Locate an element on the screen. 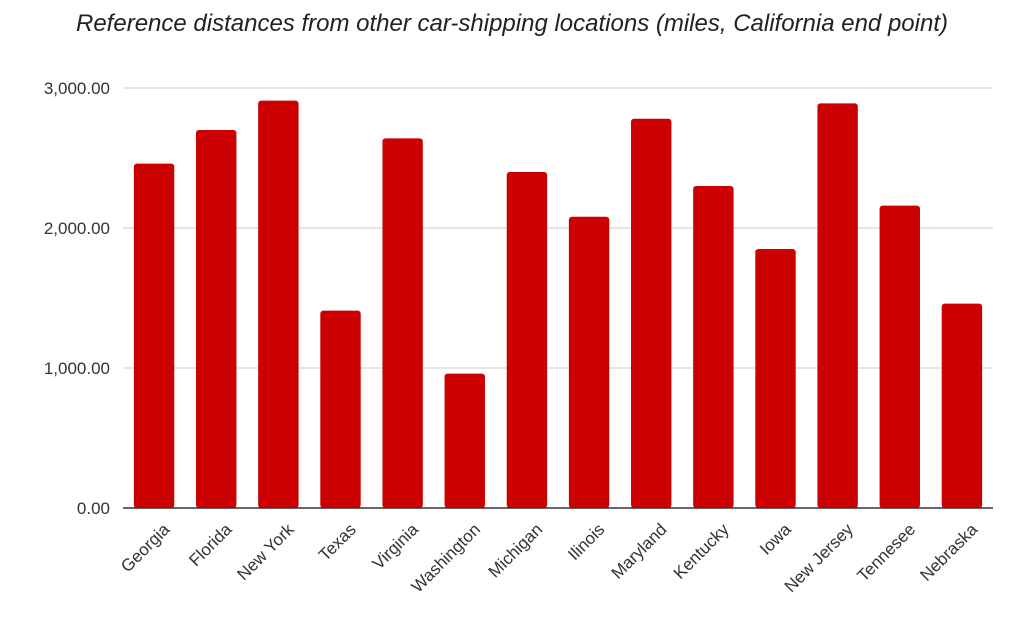 The width and height of the screenshot is (1024, 633). x-tick-label: Iowa is located at coordinates (775, 539).